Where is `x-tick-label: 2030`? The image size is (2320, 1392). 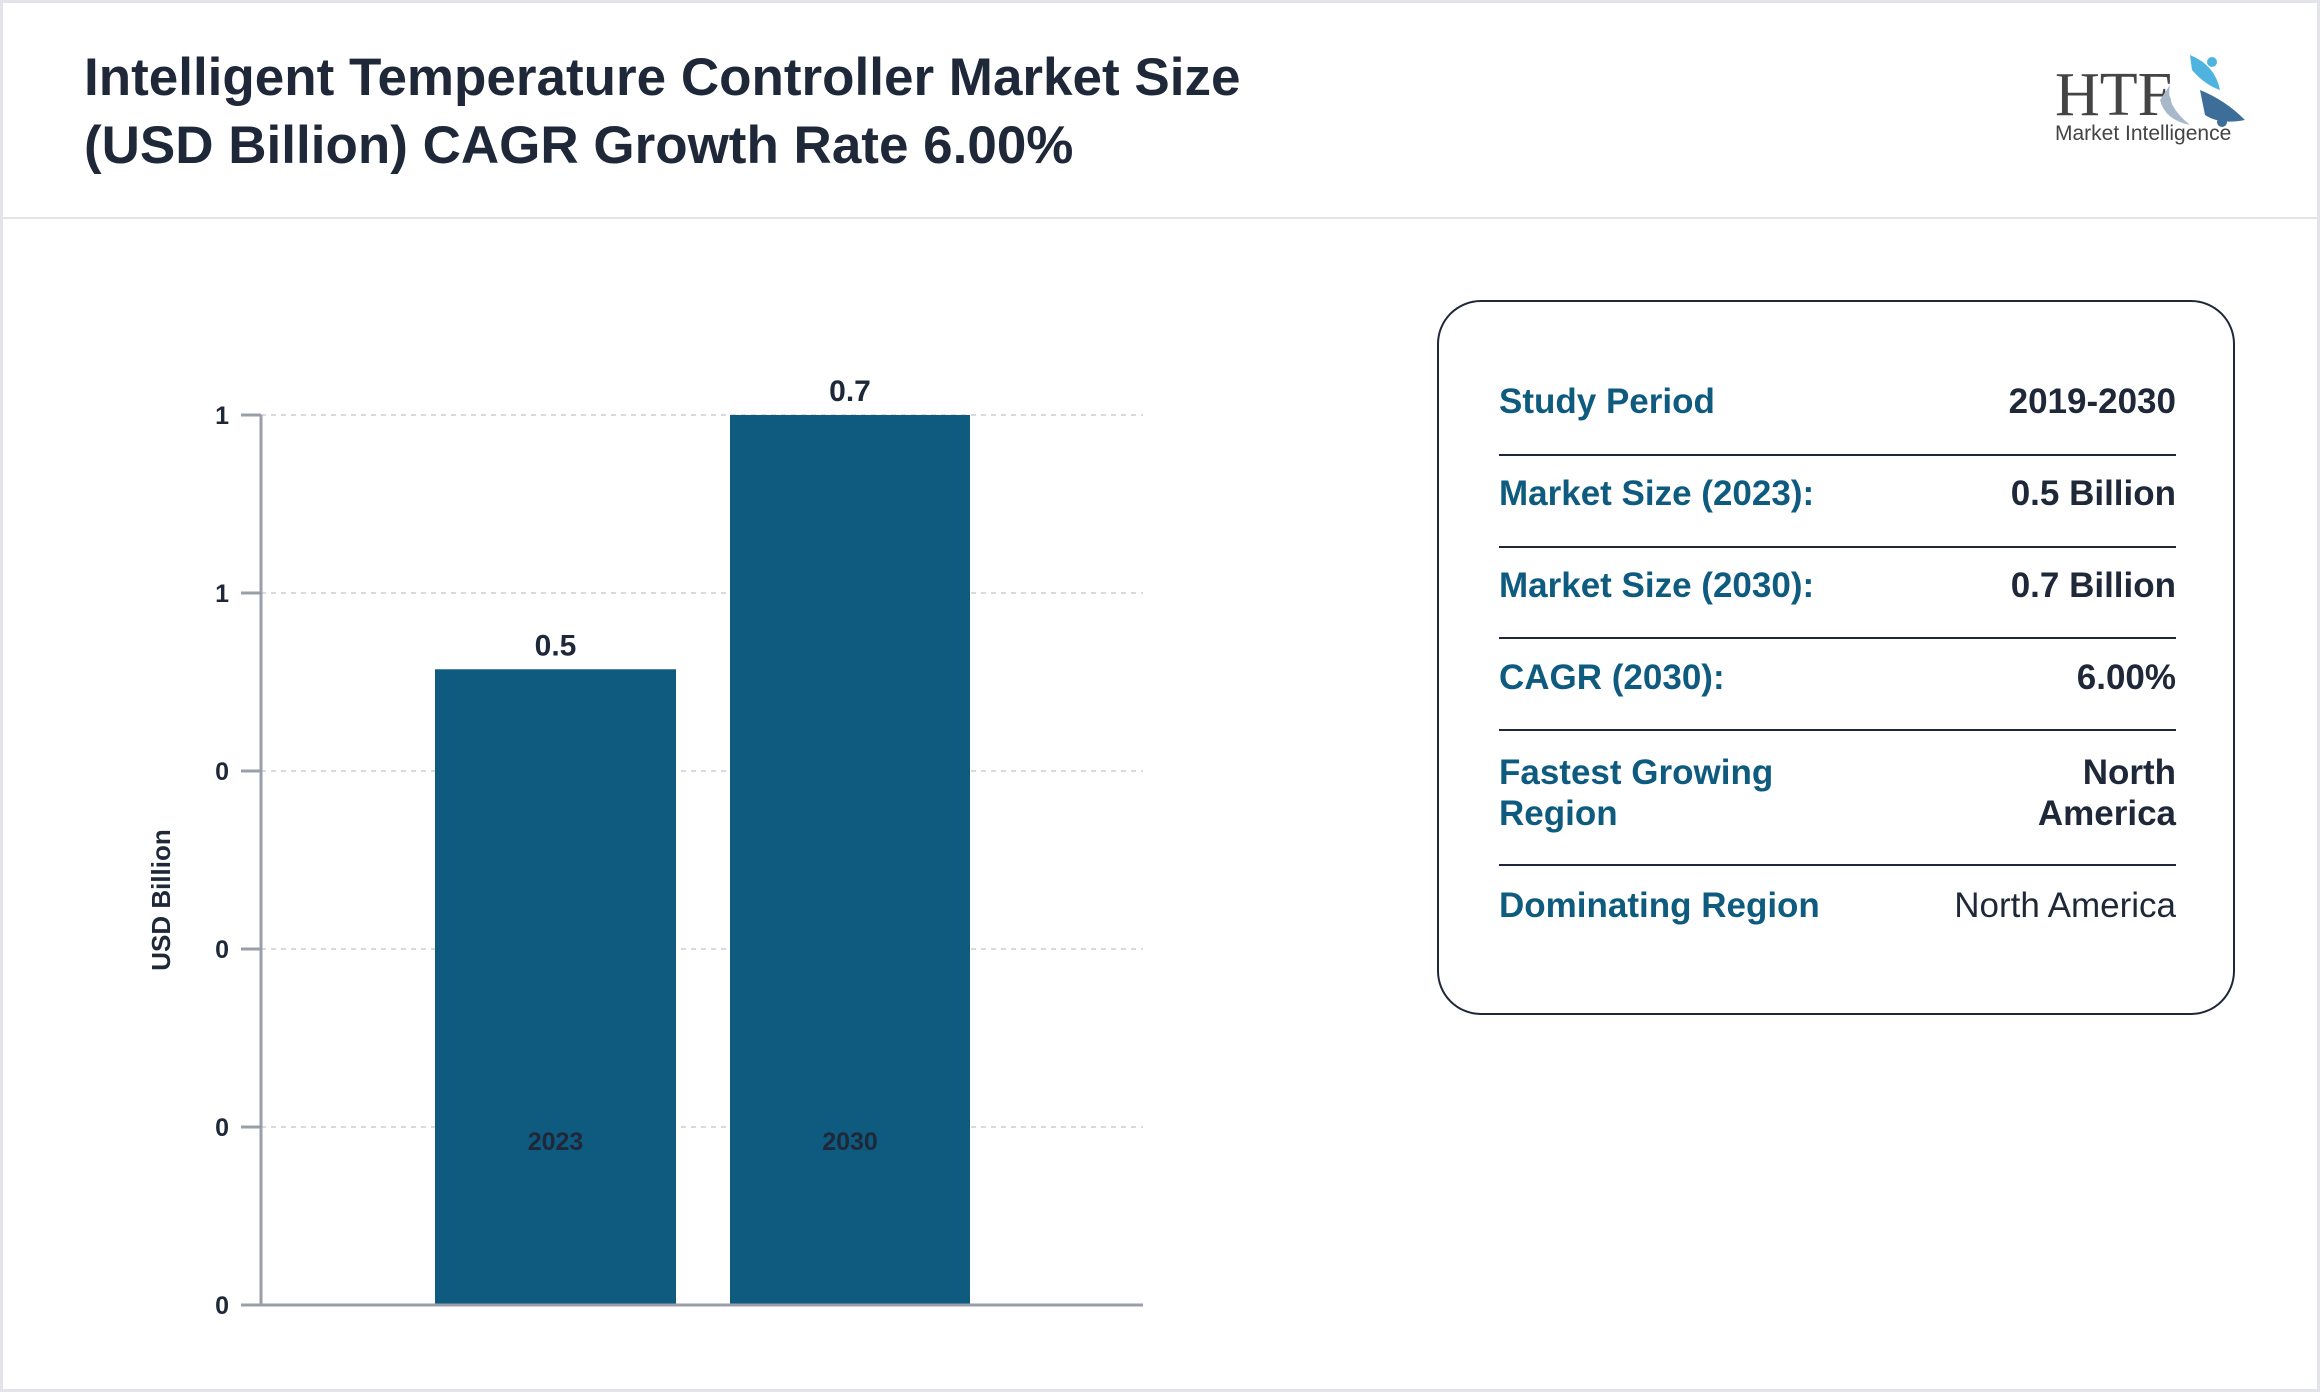 x-tick-label: 2030 is located at coordinates (850, 1142).